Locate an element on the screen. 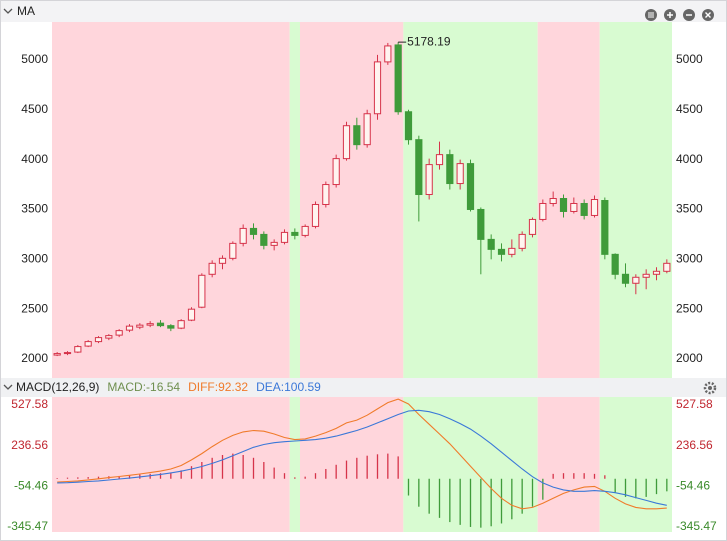  y-tick-label: 527.58 is located at coordinates (29, 404).